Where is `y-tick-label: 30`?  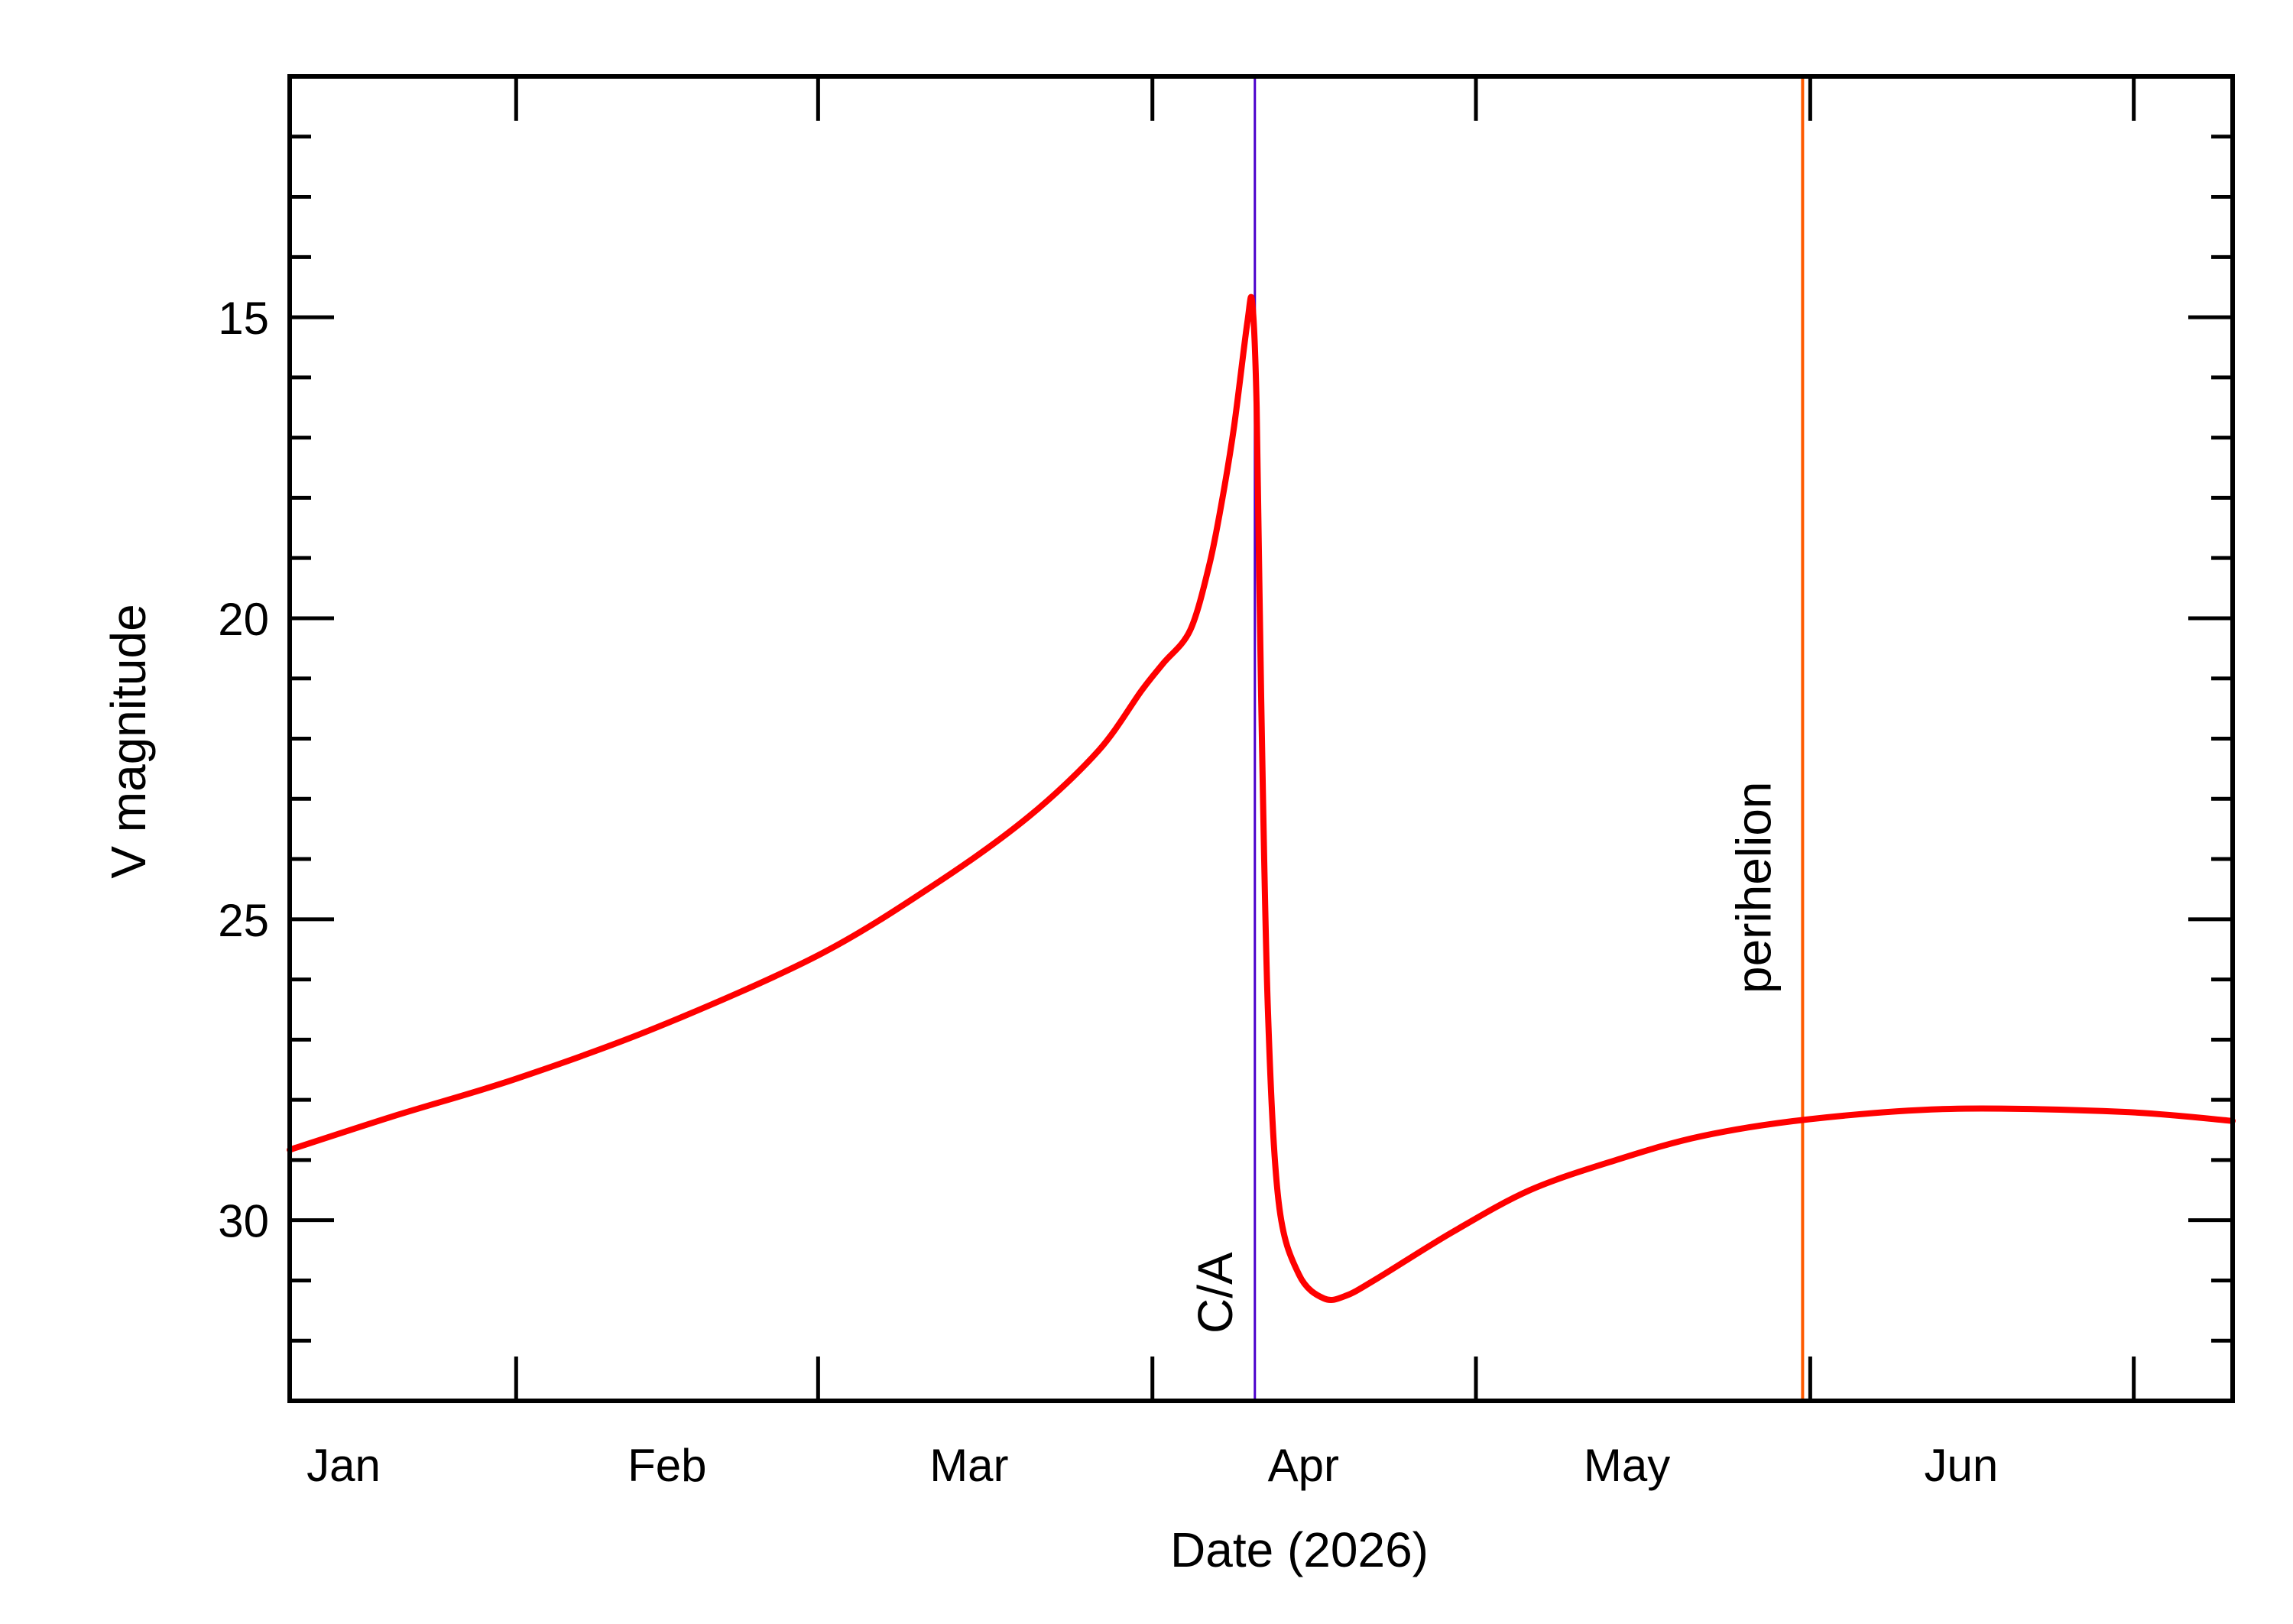 y-tick-label: 30 is located at coordinates (243, 1221).